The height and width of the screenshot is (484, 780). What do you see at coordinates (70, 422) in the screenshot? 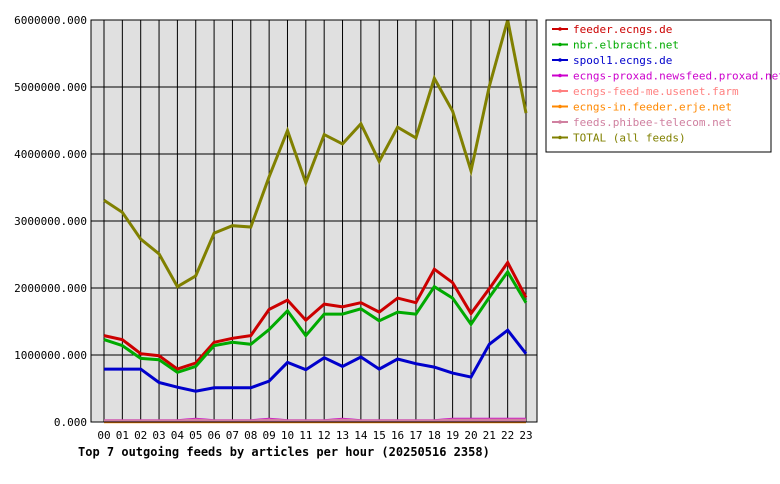
I see `y-tick-label: 0.000` at bounding box center [70, 422].